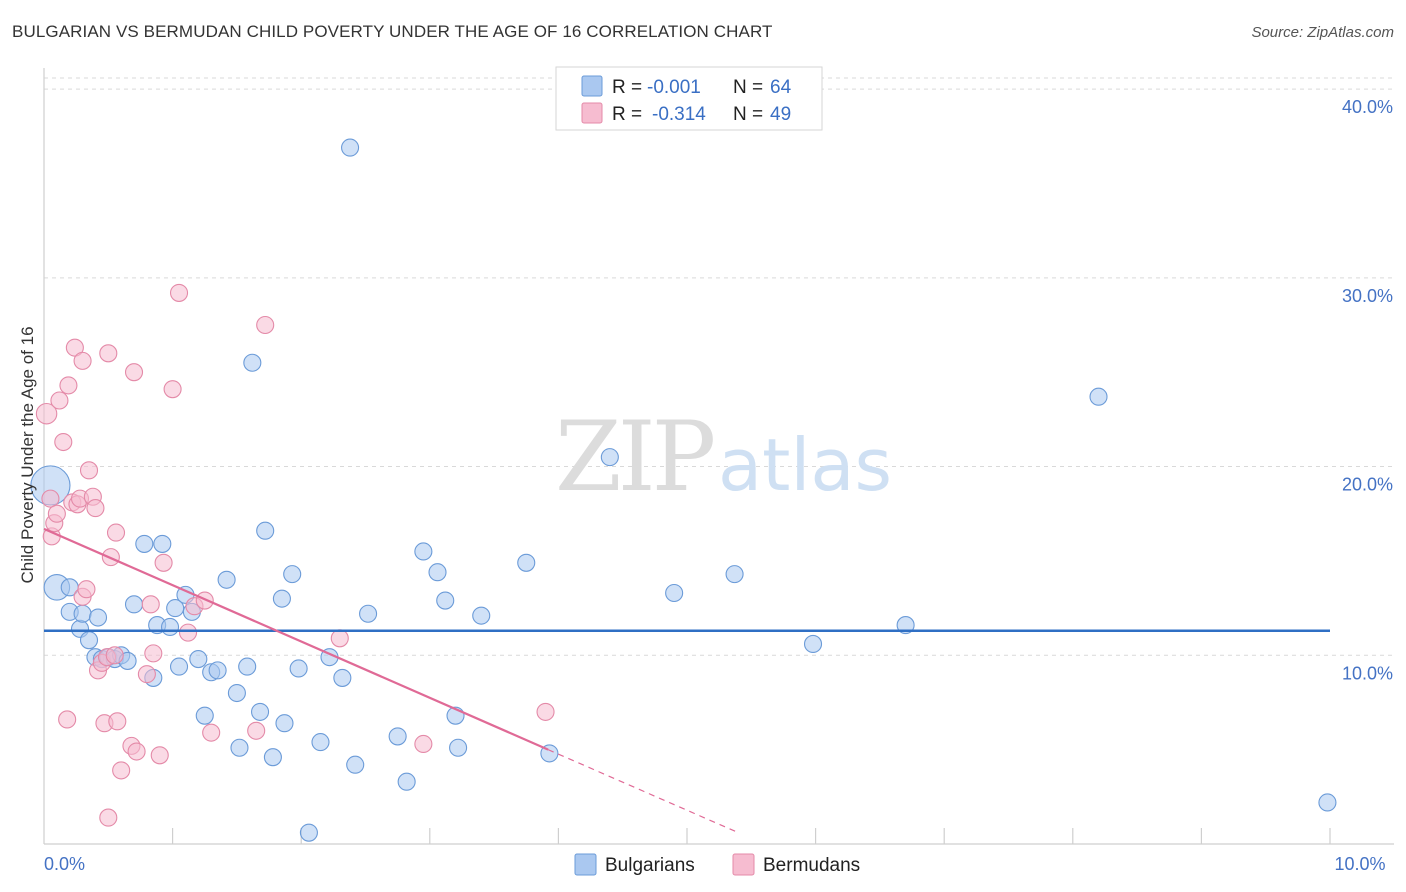  What do you see at coordinates (1367, 296) in the screenshot?
I see `y-tick-label: 30.0%` at bounding box center [1367, 296].